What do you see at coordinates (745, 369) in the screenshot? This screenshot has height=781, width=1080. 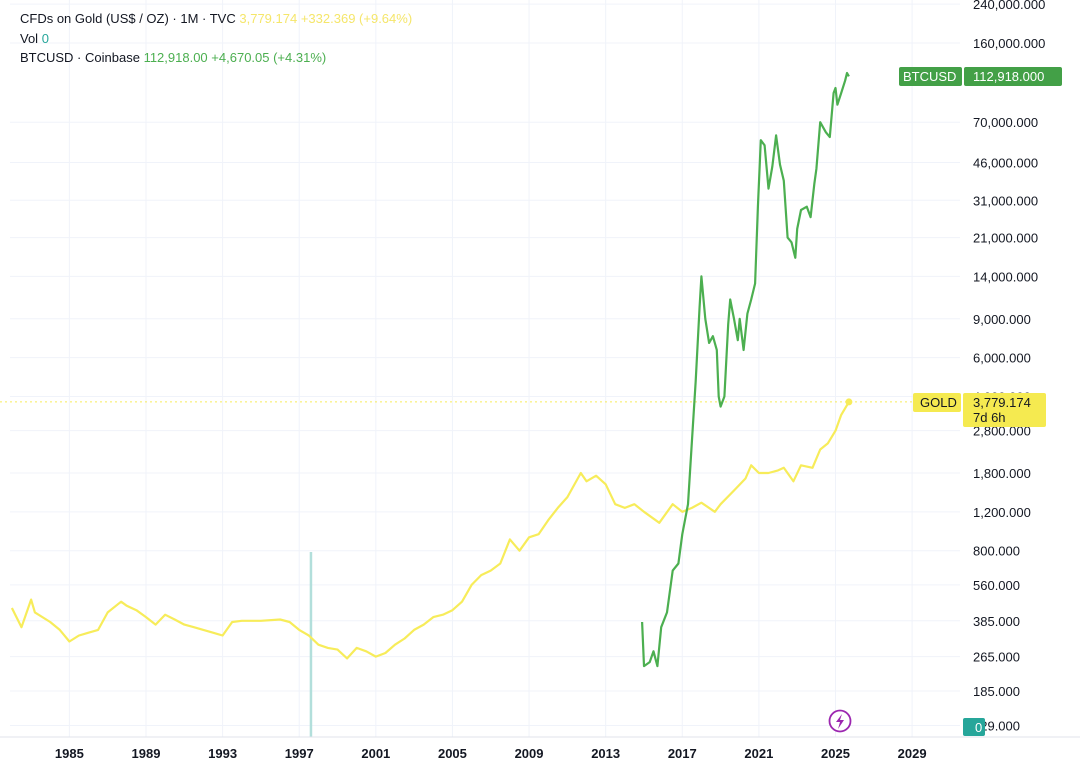 I see `btcusd-series-line` at bounding box center [745, 369].